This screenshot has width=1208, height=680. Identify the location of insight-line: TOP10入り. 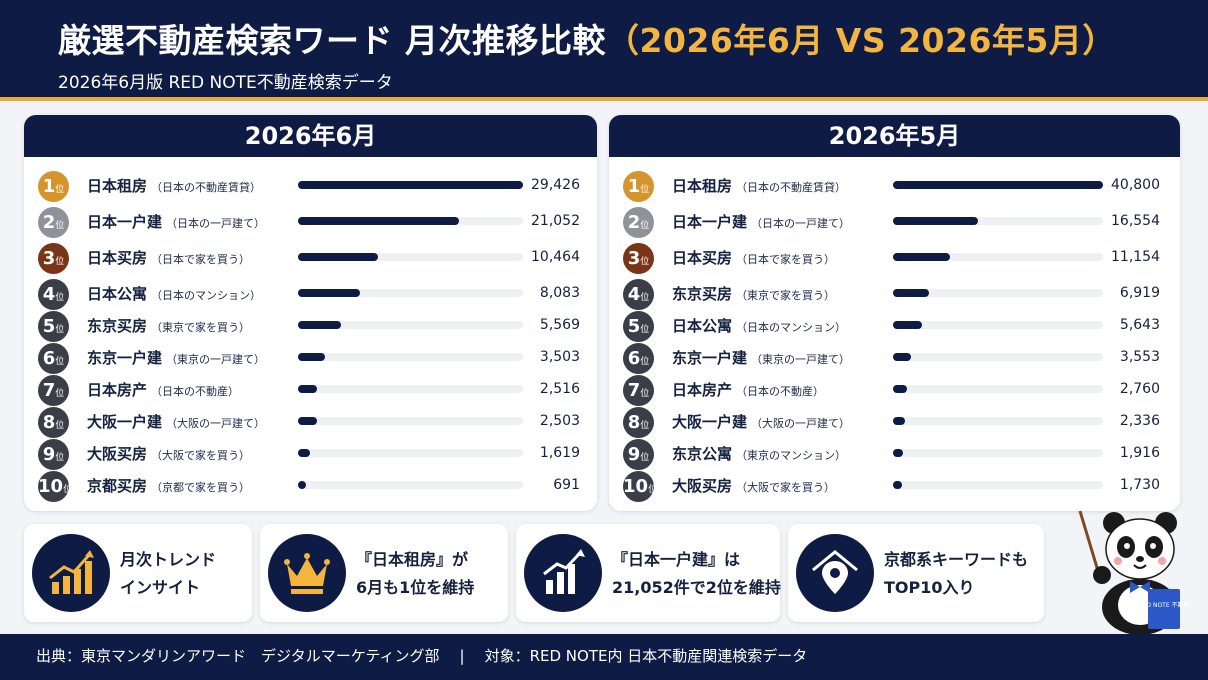
(929, 587).